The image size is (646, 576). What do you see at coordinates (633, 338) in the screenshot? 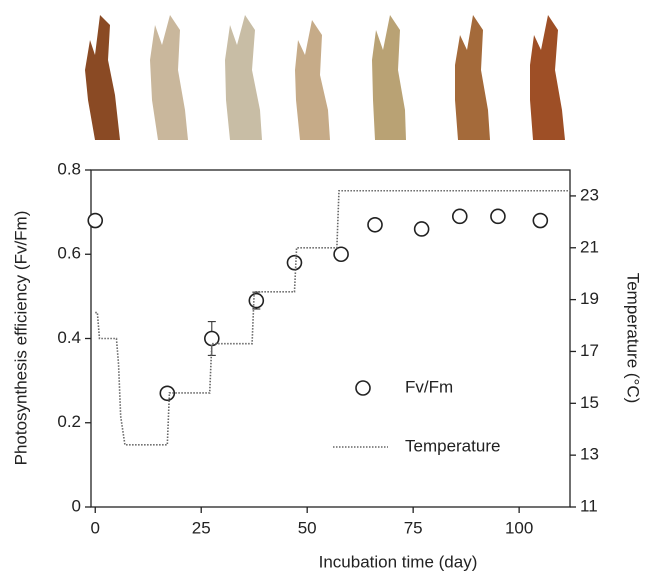
I see `y2-axis-title: Temperature (°C)` at bounding box center [633, 338].